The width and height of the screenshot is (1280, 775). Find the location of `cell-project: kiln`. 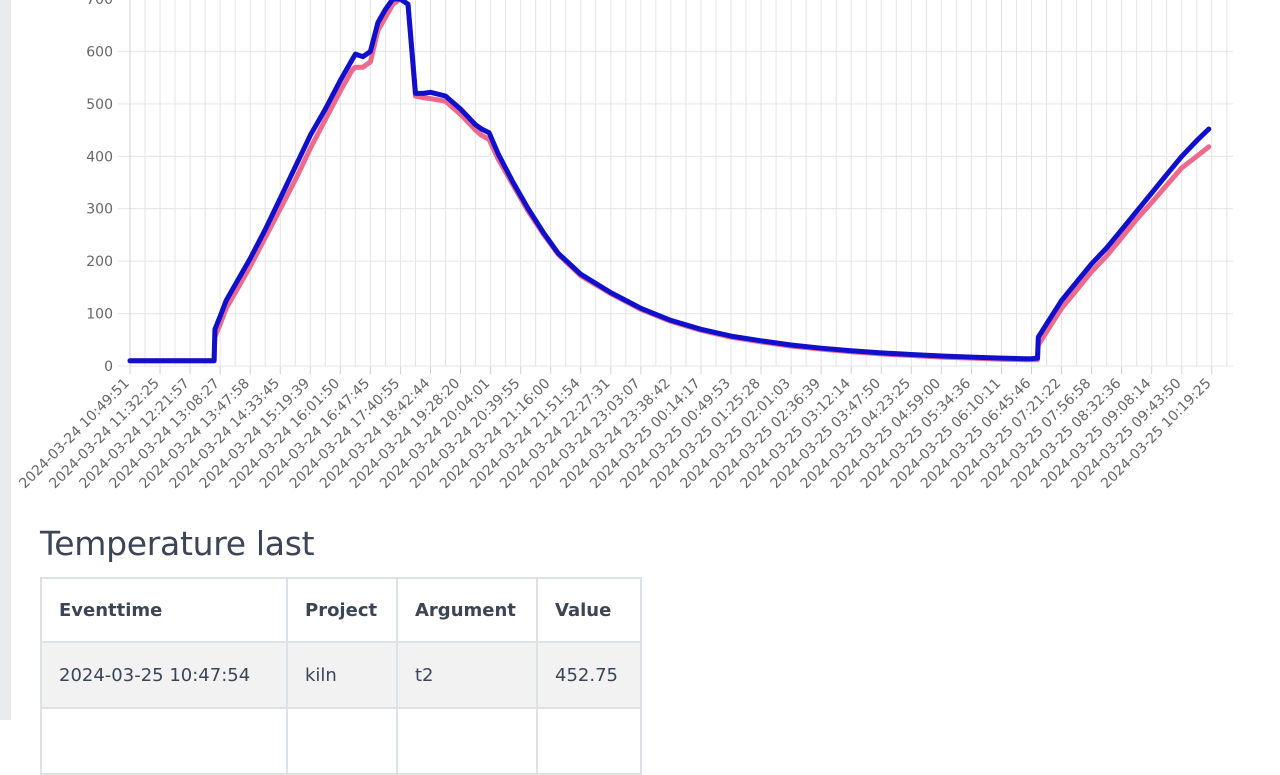

cell-project: kiln is located at coordinates (342, 675).